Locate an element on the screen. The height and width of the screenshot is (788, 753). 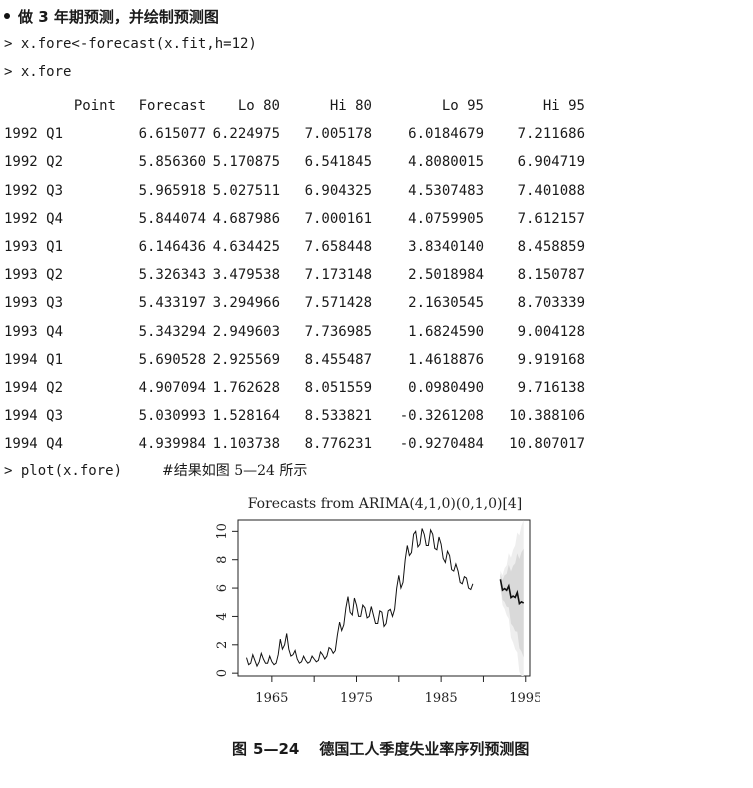
table-cell: 7.211686 is located at coordinates (551, 134).